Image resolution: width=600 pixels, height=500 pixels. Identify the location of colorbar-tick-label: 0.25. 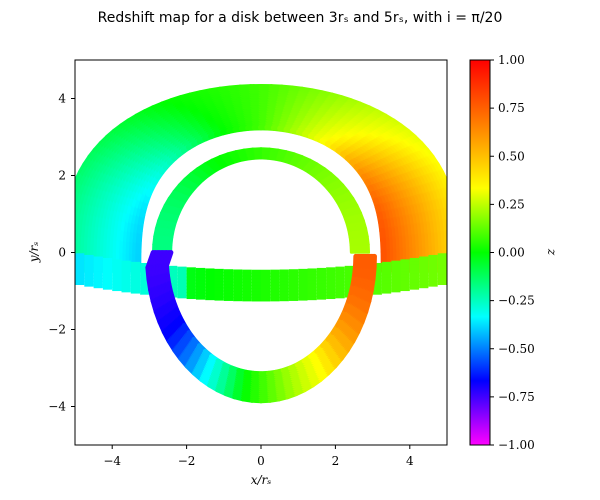
(511, 204).